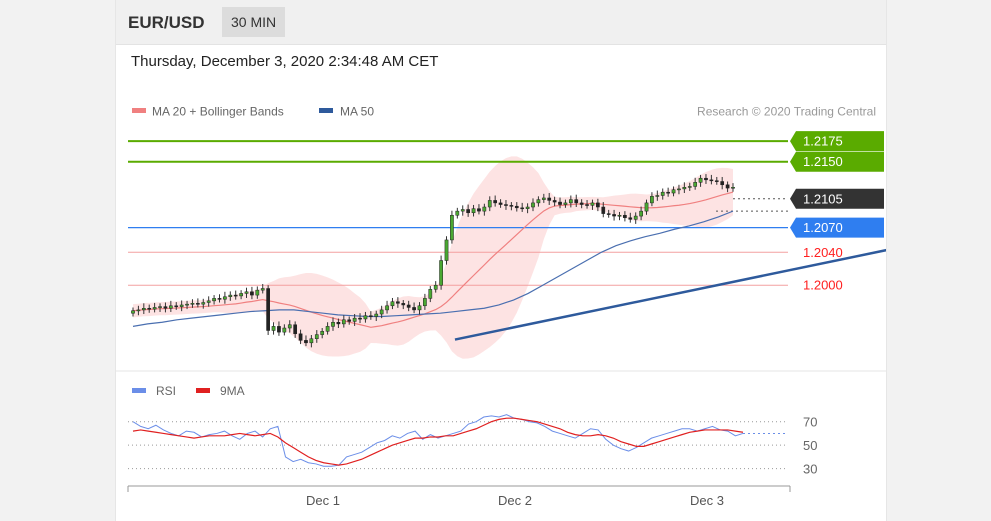 This screenshot has width=991, height=521. I want to click on ma20-legend-label: MA 20 + Bollinger Bands, so click(218, 112).